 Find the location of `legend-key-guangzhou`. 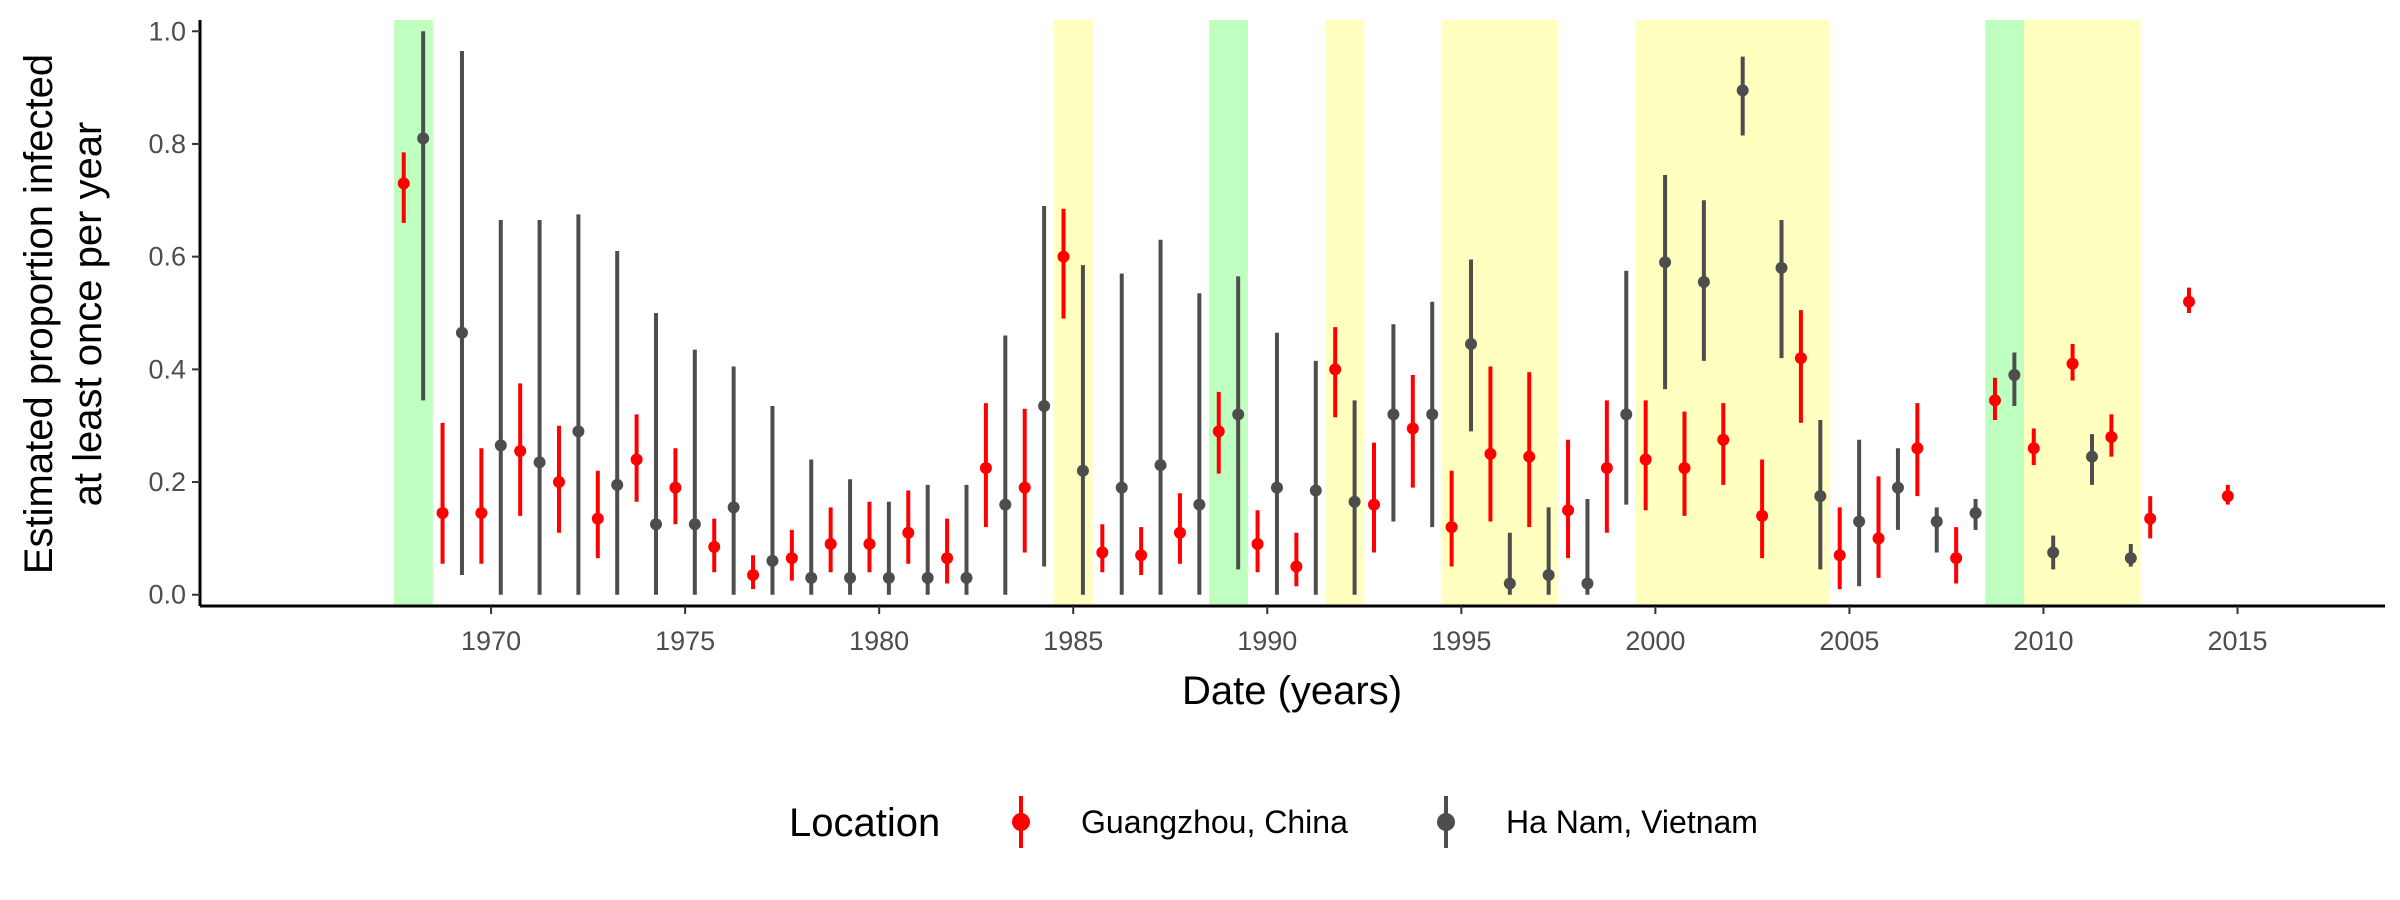

legend-key-guangzhou is located at coordinates (1021, 822).